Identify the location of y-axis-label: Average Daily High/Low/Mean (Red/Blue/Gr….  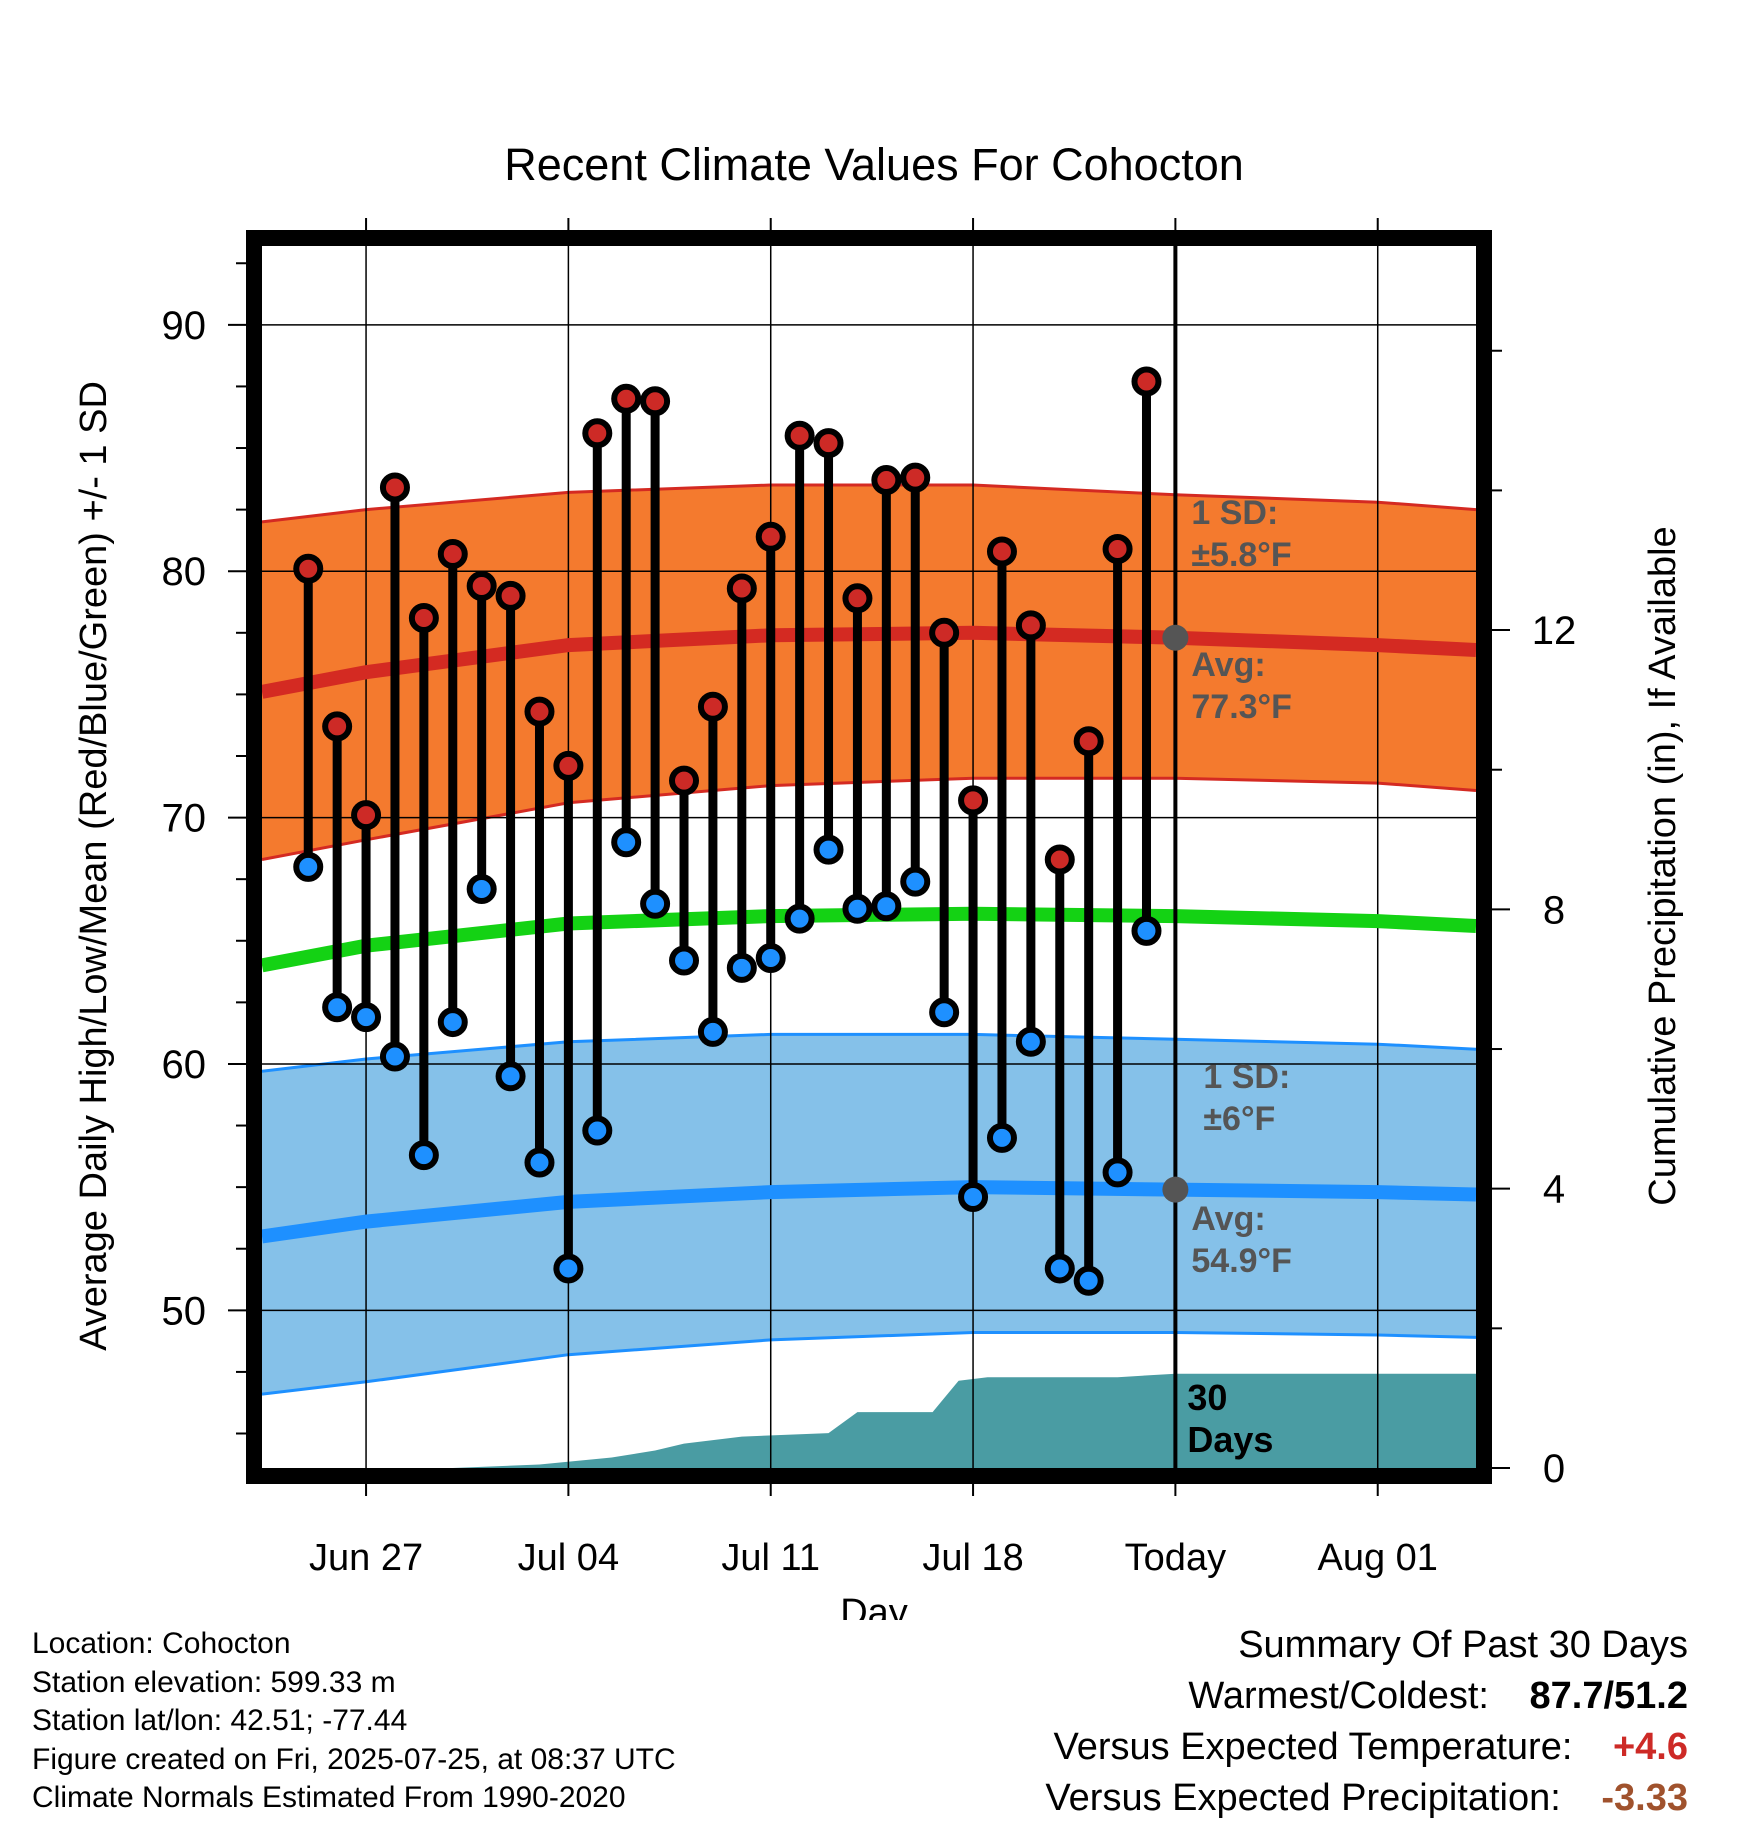
(94, 866).